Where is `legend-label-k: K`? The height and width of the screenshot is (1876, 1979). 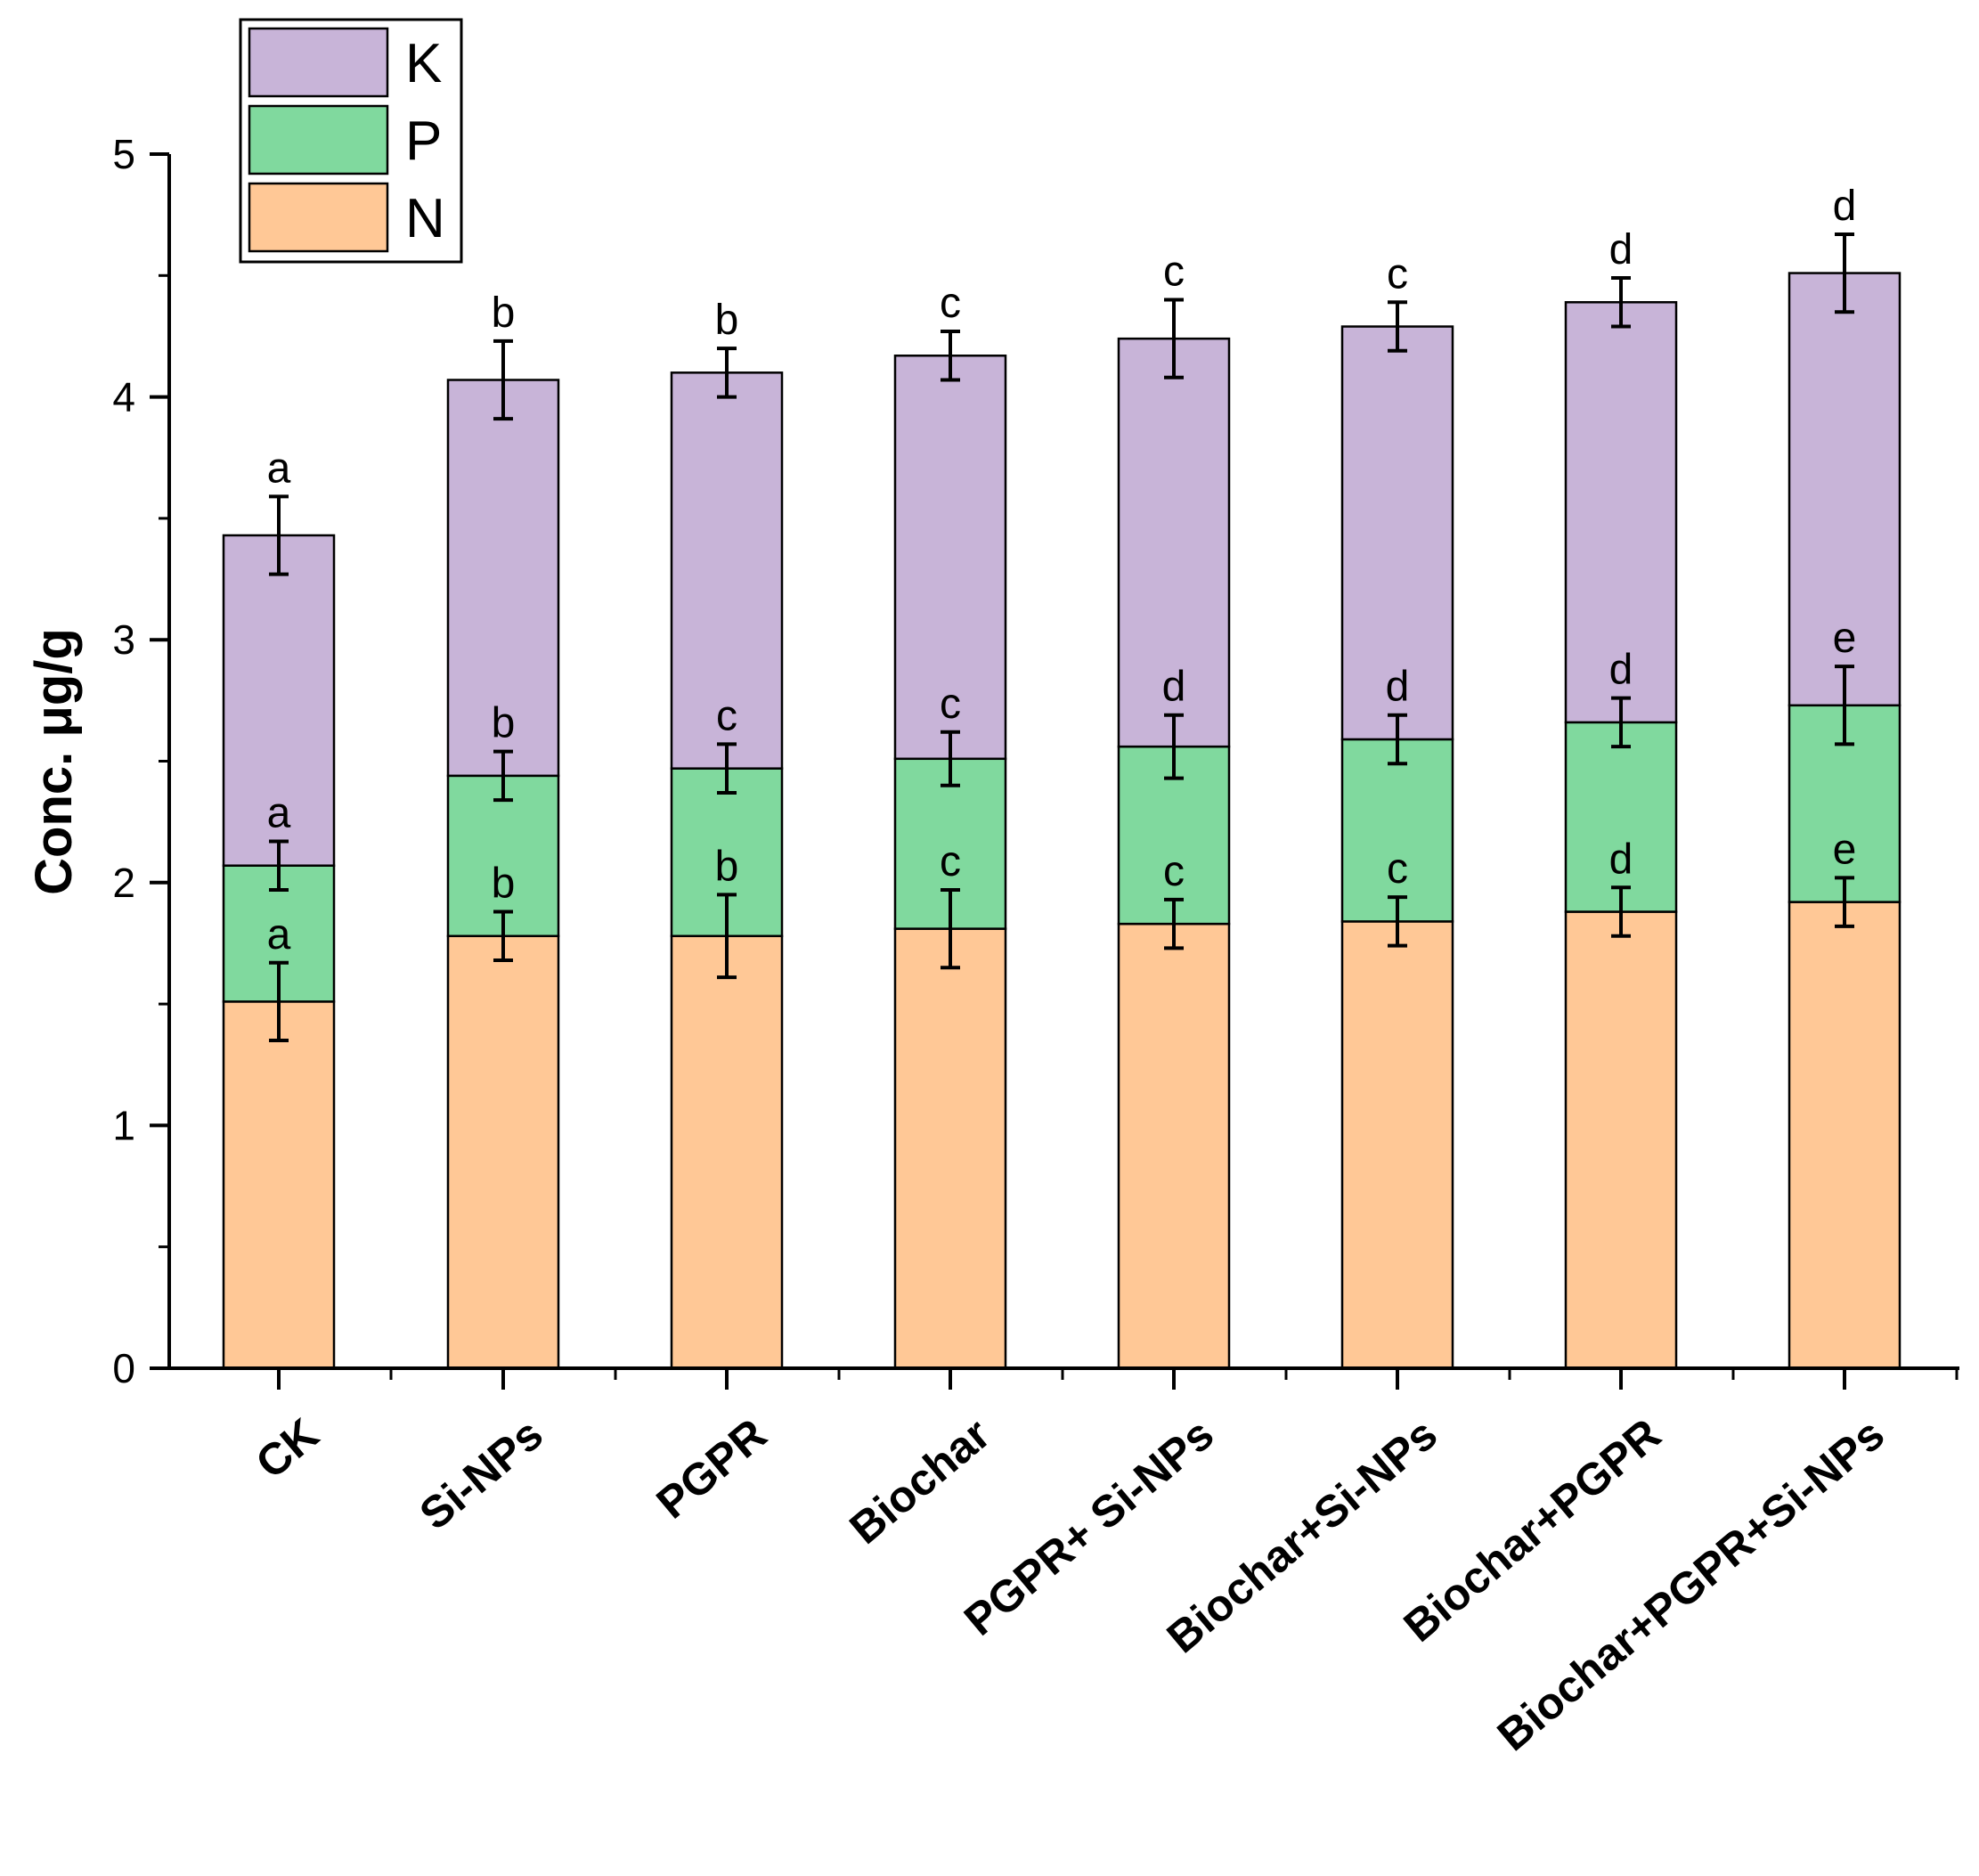
legend-label-k: K is located at coordinates (423, 63).